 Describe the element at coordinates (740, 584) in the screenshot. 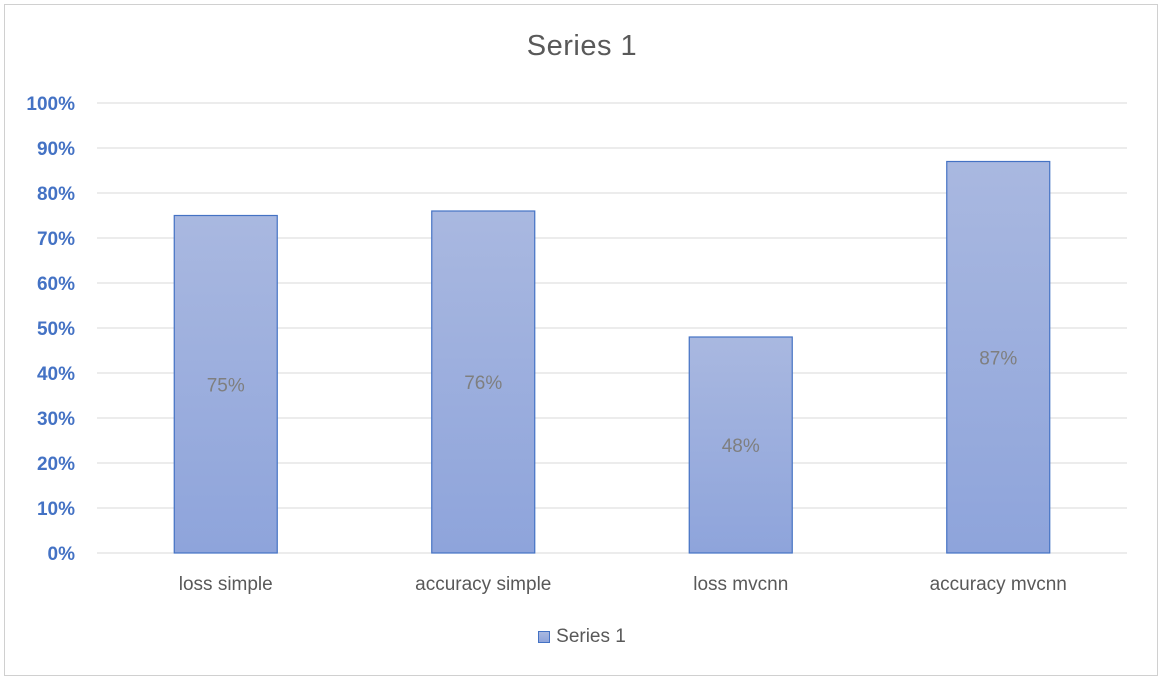

I see `x-tick-label: loss mvcnn` at that location.